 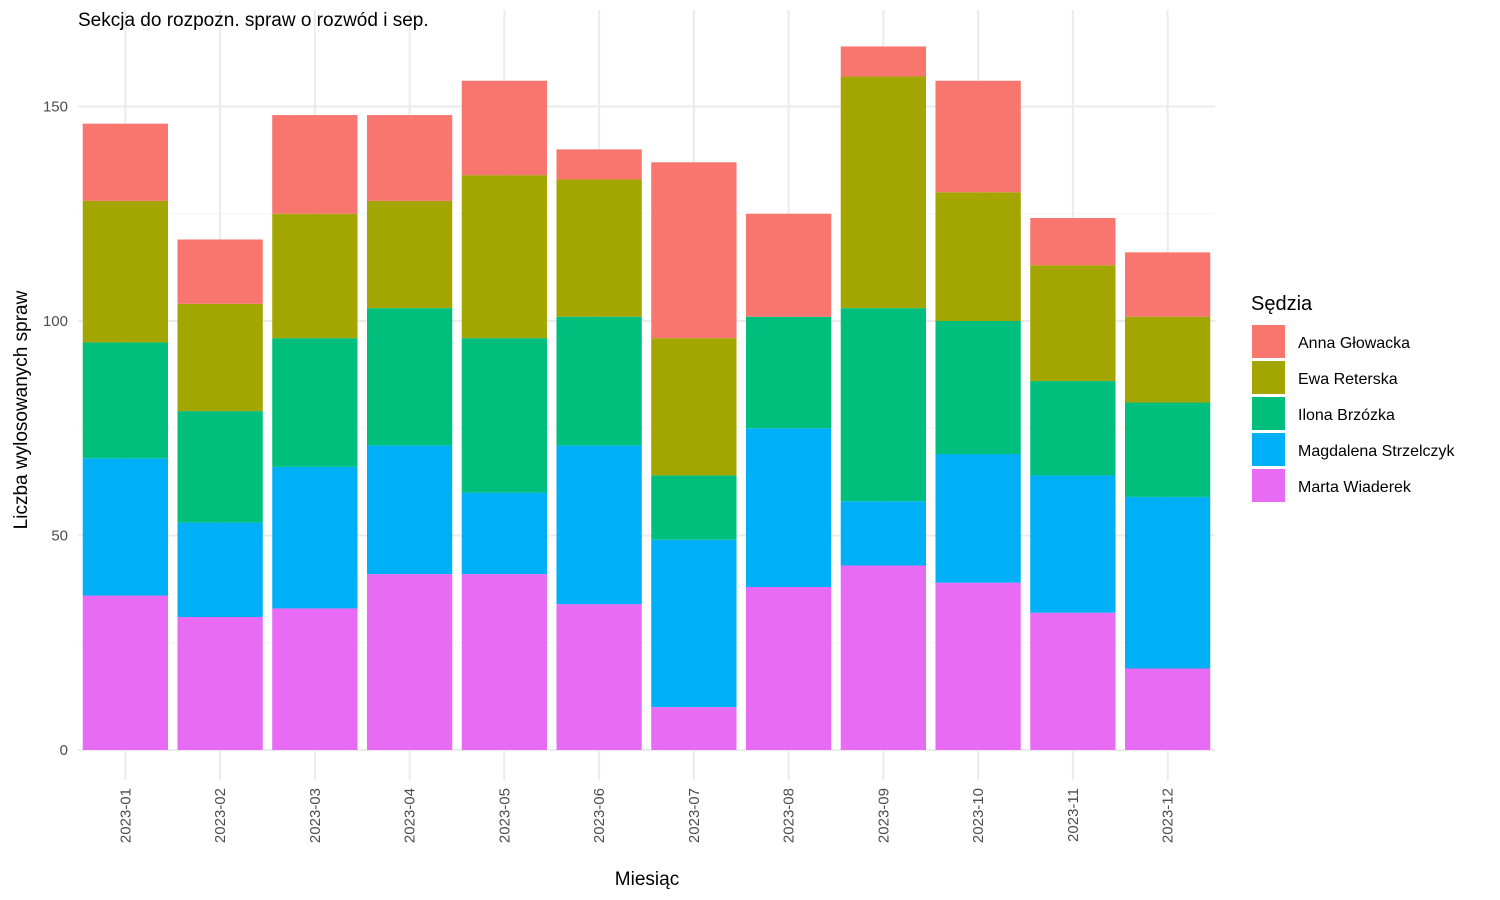 What do you see at coordinates (789, 815) in the screenshot?
I see `x-tick-label: 2023-08` at bounding box center [789, 815].